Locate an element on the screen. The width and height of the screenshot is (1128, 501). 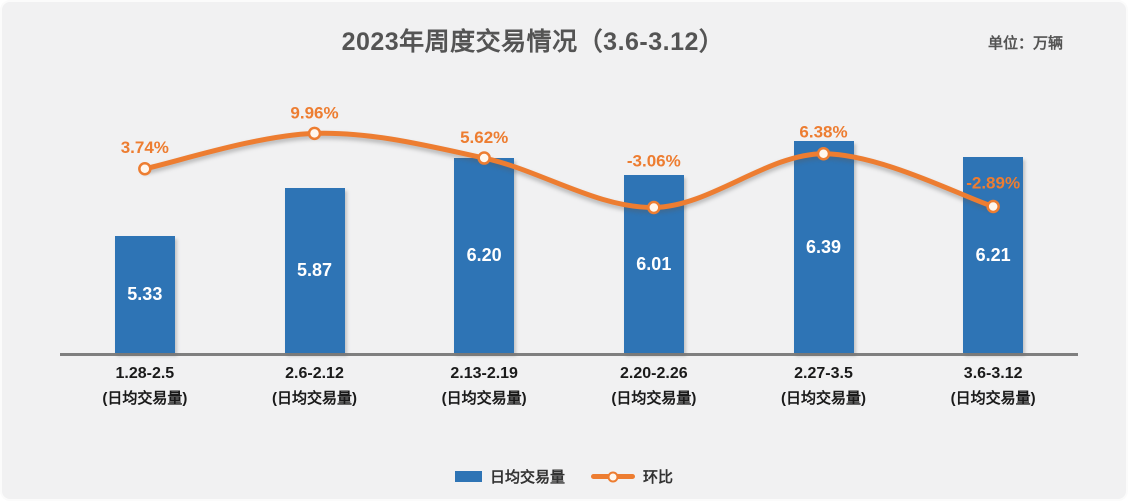
bar: 5.87 is located at coordinates (314, 270).